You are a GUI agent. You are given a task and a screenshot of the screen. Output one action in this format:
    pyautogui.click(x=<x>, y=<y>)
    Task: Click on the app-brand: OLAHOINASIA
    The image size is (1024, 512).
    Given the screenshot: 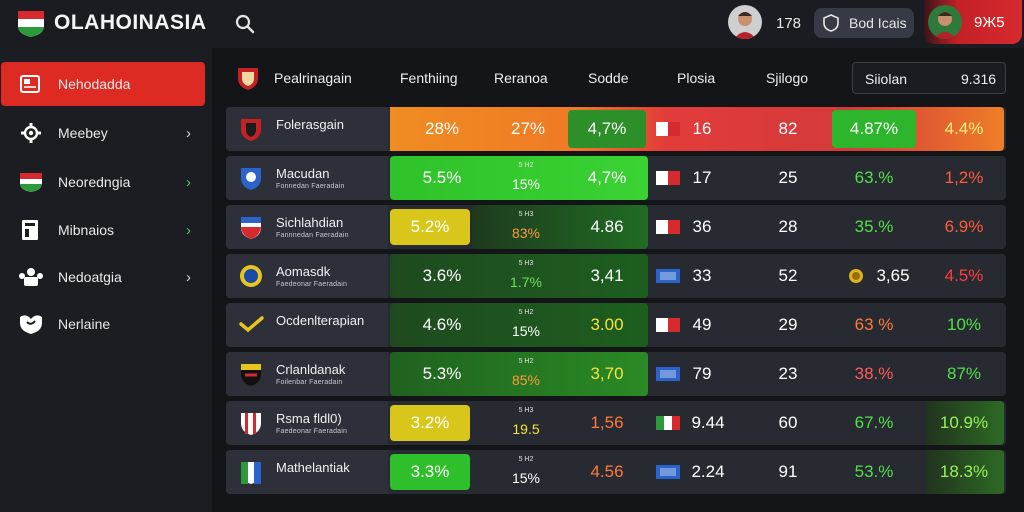 What is the action you would take?
    pyautogui.click(x=130, y=22)
    